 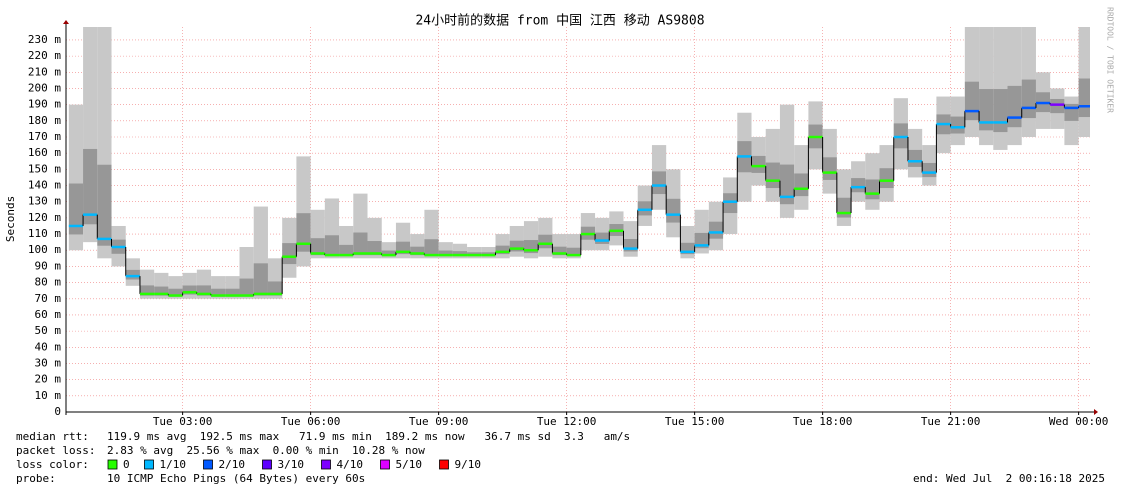 What do you see at coordinates (48, 298) in the screenshot?
I see `y-tick-label: 70 m` at bounding box center [48, 298].